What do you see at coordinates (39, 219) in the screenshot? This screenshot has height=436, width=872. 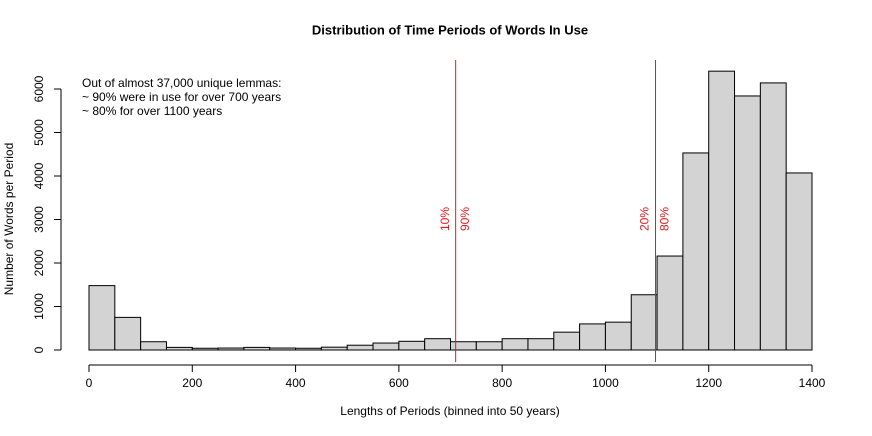 I see `y-tick-label: 3000` at bounding box center [39, 219].